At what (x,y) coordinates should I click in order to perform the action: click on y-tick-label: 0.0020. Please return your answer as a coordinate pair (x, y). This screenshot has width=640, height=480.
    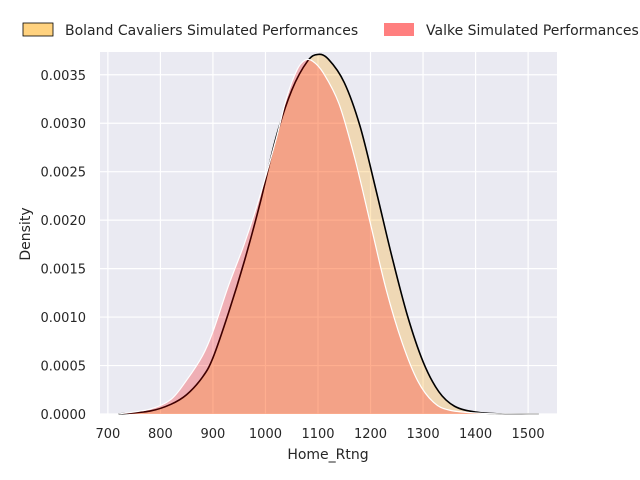
    Looking at the image, I should click on (64, 221).